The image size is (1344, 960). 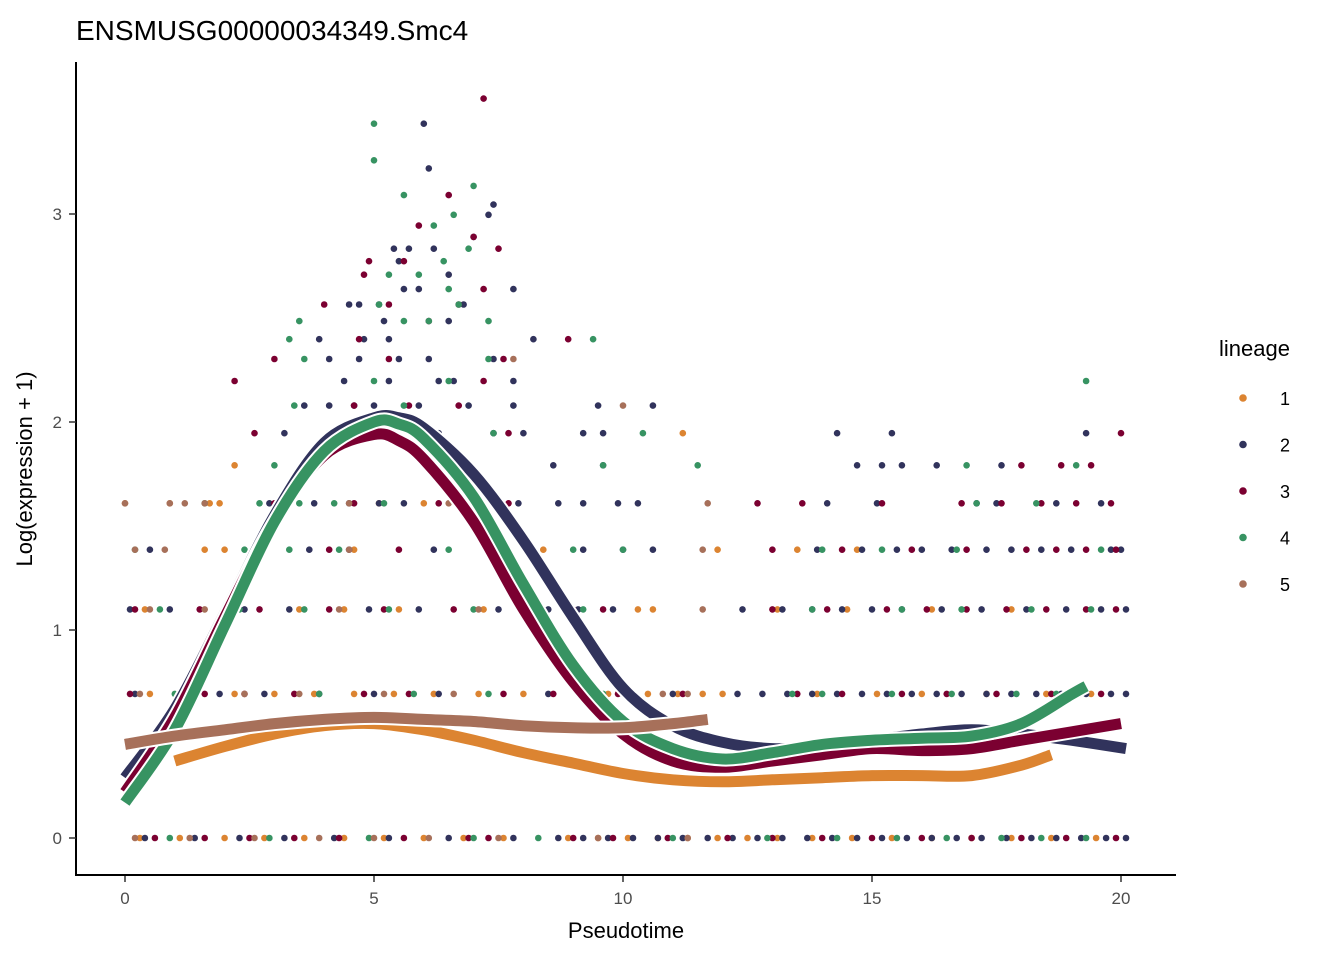 I want to click on legend-label-5: 5, so click(x=1285, y=585).